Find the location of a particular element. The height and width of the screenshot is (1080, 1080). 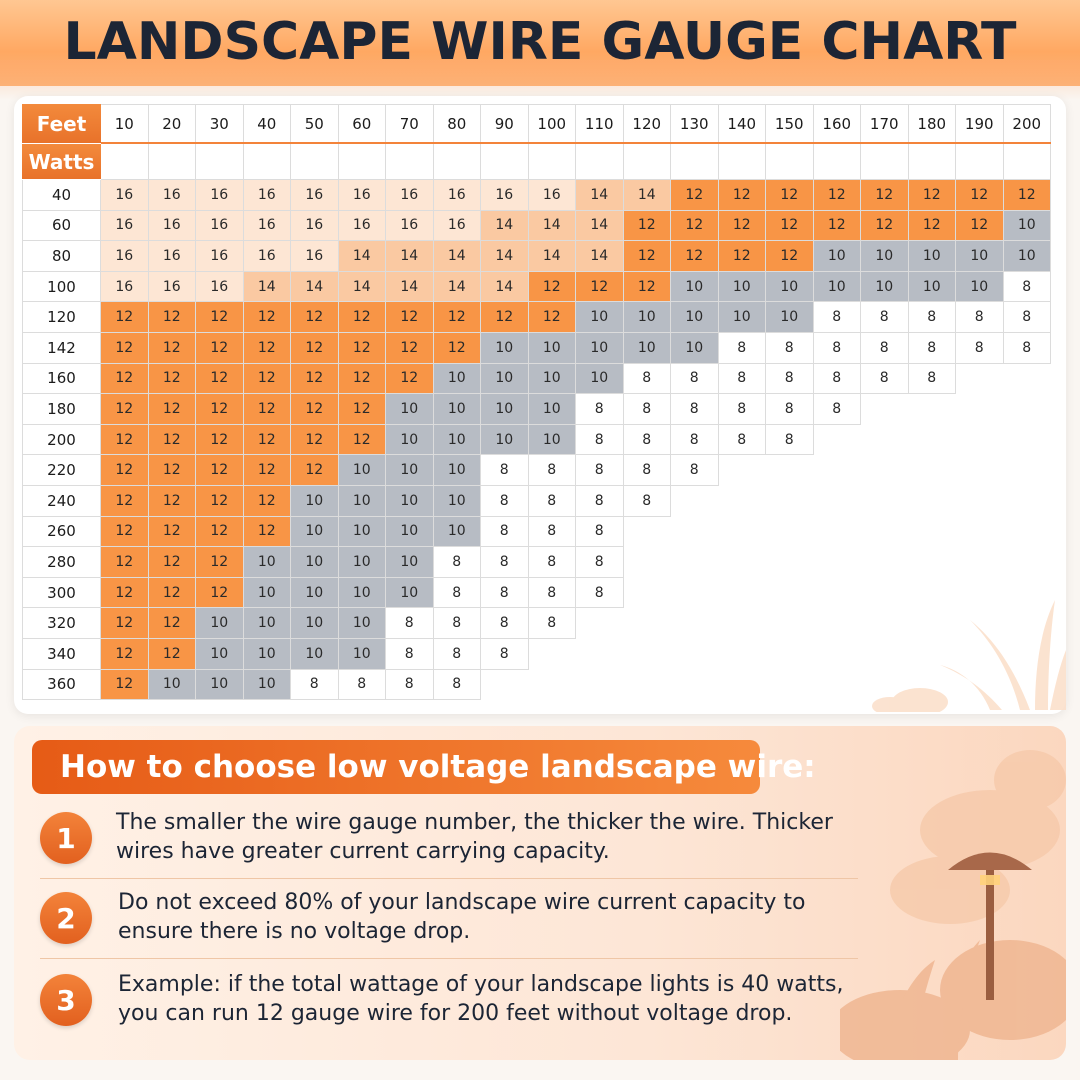

page-title: LANDSCAPE WIRE GAUGE CHART is located at coordinates (540, 42).